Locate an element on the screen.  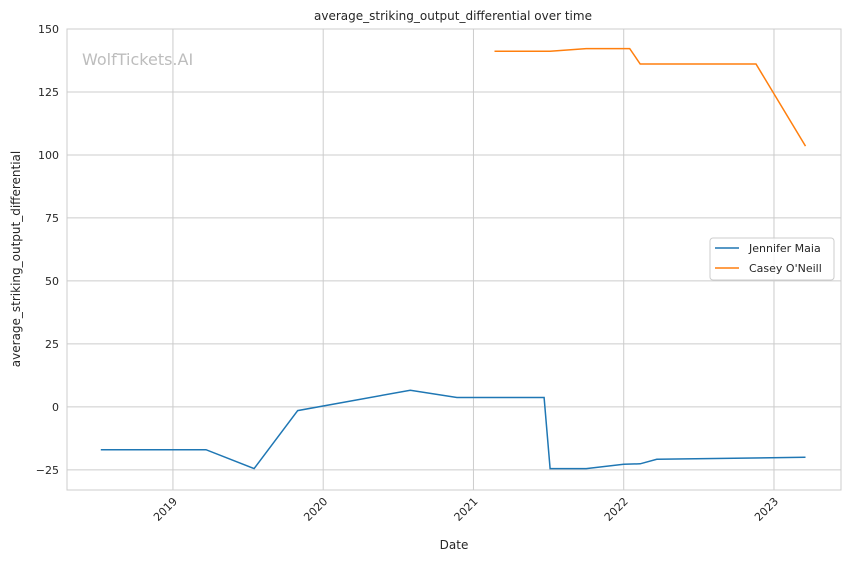
legend-label-jennifer-maia: Jennifer Maia is located at coordinates (784, 248).